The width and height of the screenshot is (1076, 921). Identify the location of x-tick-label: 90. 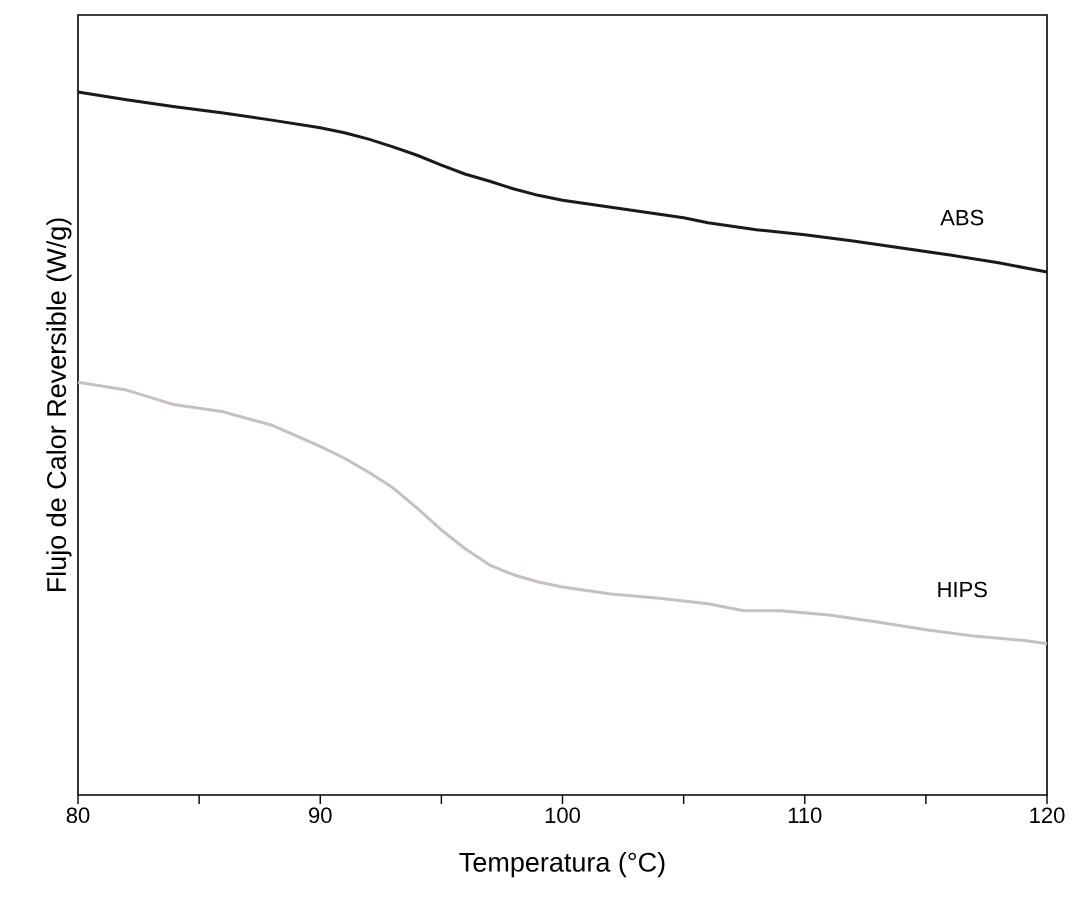
(320, 815).